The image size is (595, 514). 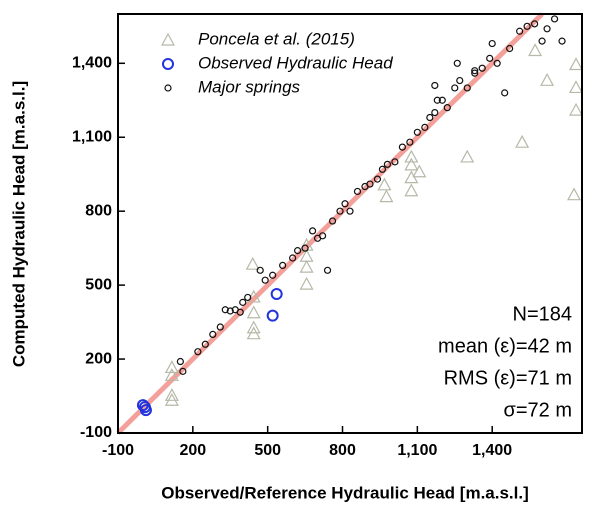 What do you see at coordinates (267, 450) in the screenshot?
I see `x-tick-label: 500` at bounding box center [267, 450].